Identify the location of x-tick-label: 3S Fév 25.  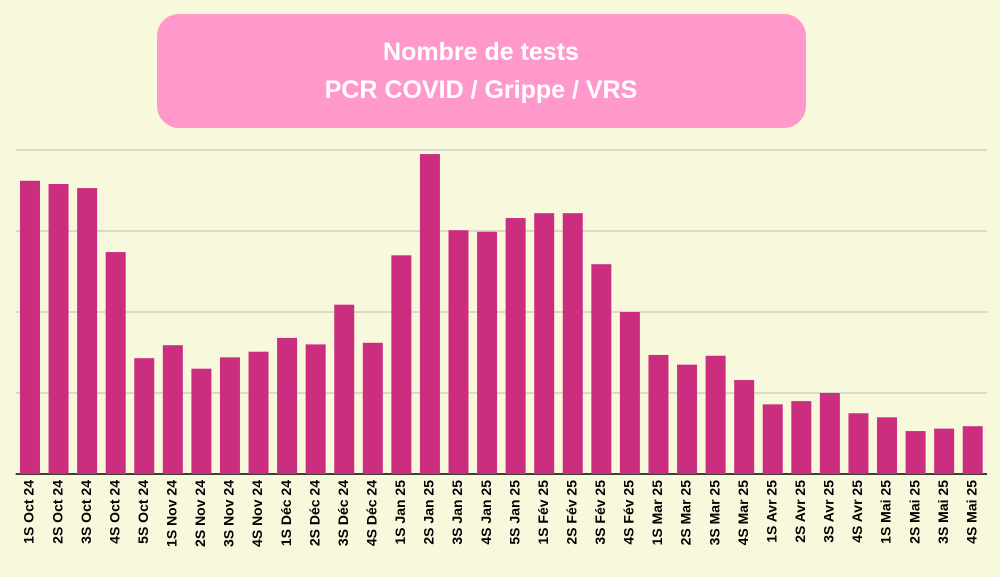
(600, 512).